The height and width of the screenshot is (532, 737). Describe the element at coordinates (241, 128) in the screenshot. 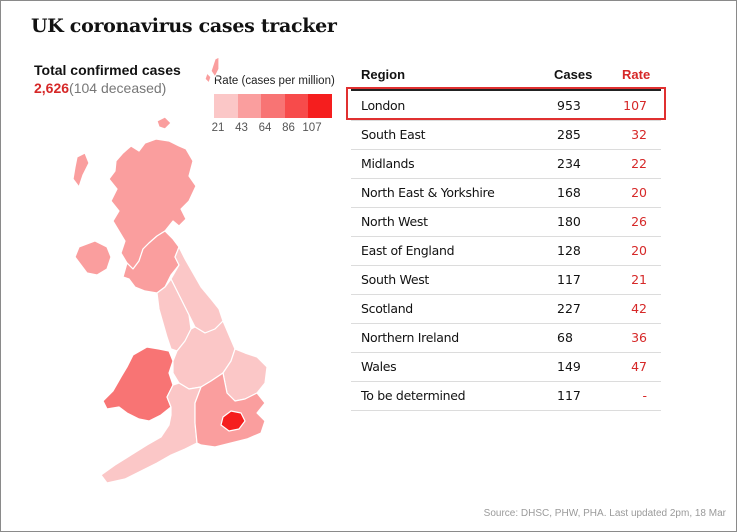

I see `legend-tick-label: 43` at that location.